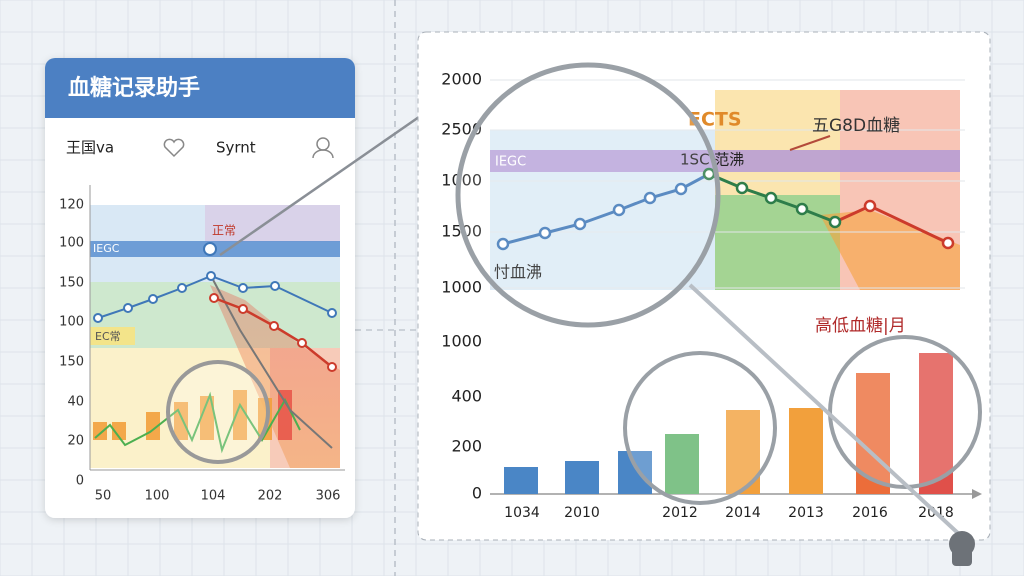 Image resolution: width=1024 pixels, height=576 pixels. I want to click on connector, so click(825, 410).